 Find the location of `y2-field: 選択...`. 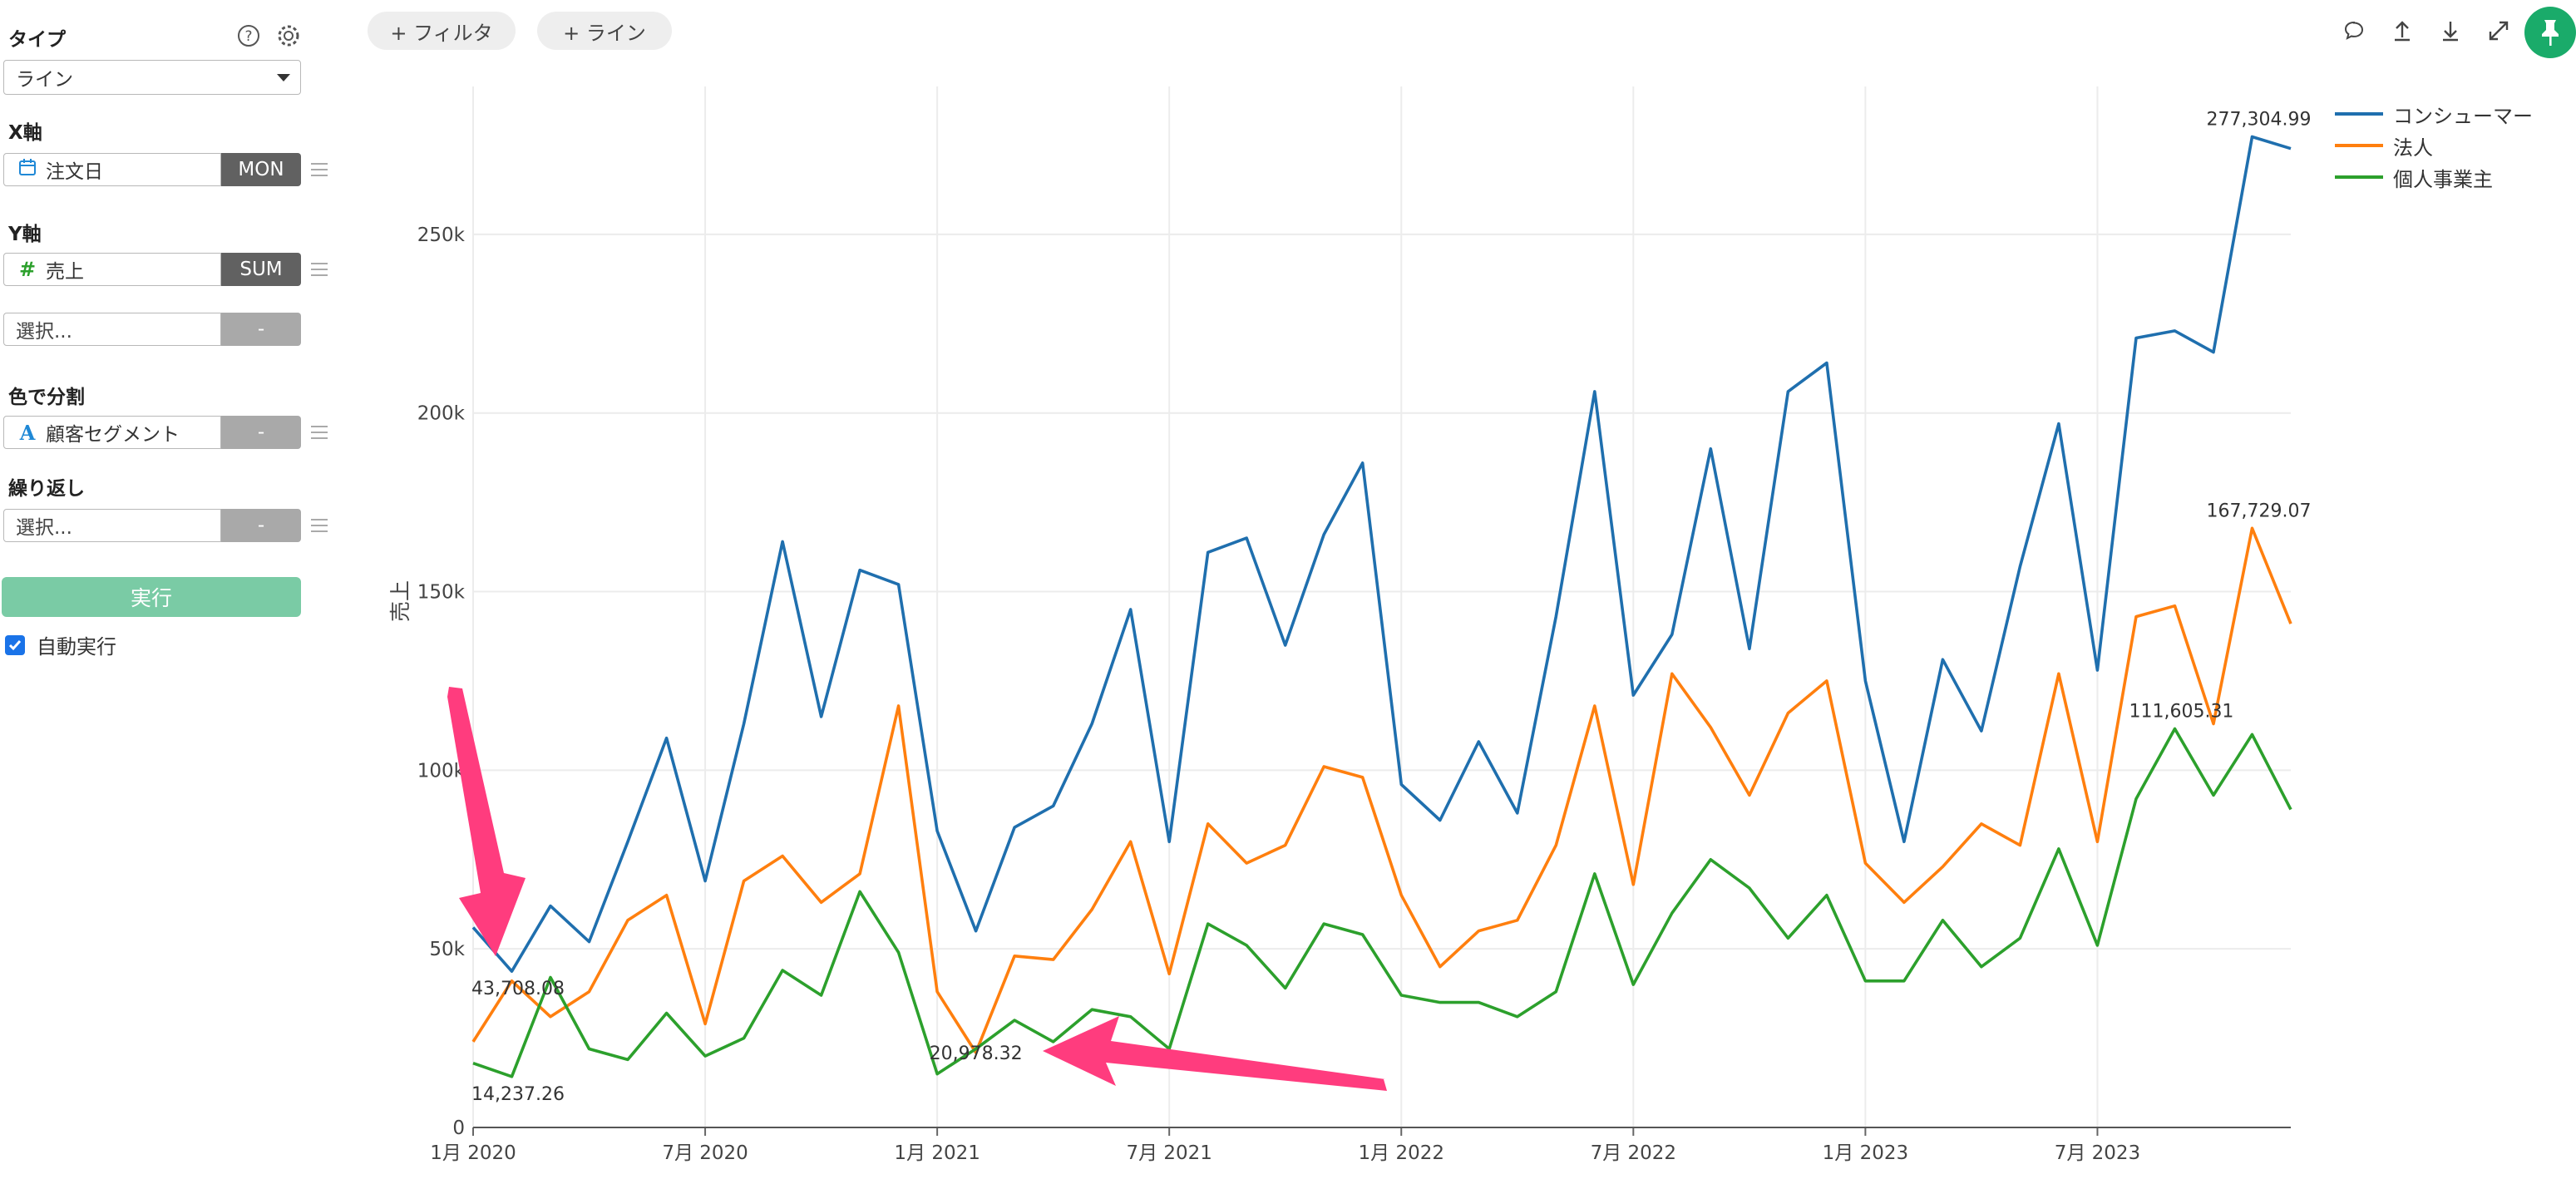

y2-field: 選択... is located at coordinates (112, 329).